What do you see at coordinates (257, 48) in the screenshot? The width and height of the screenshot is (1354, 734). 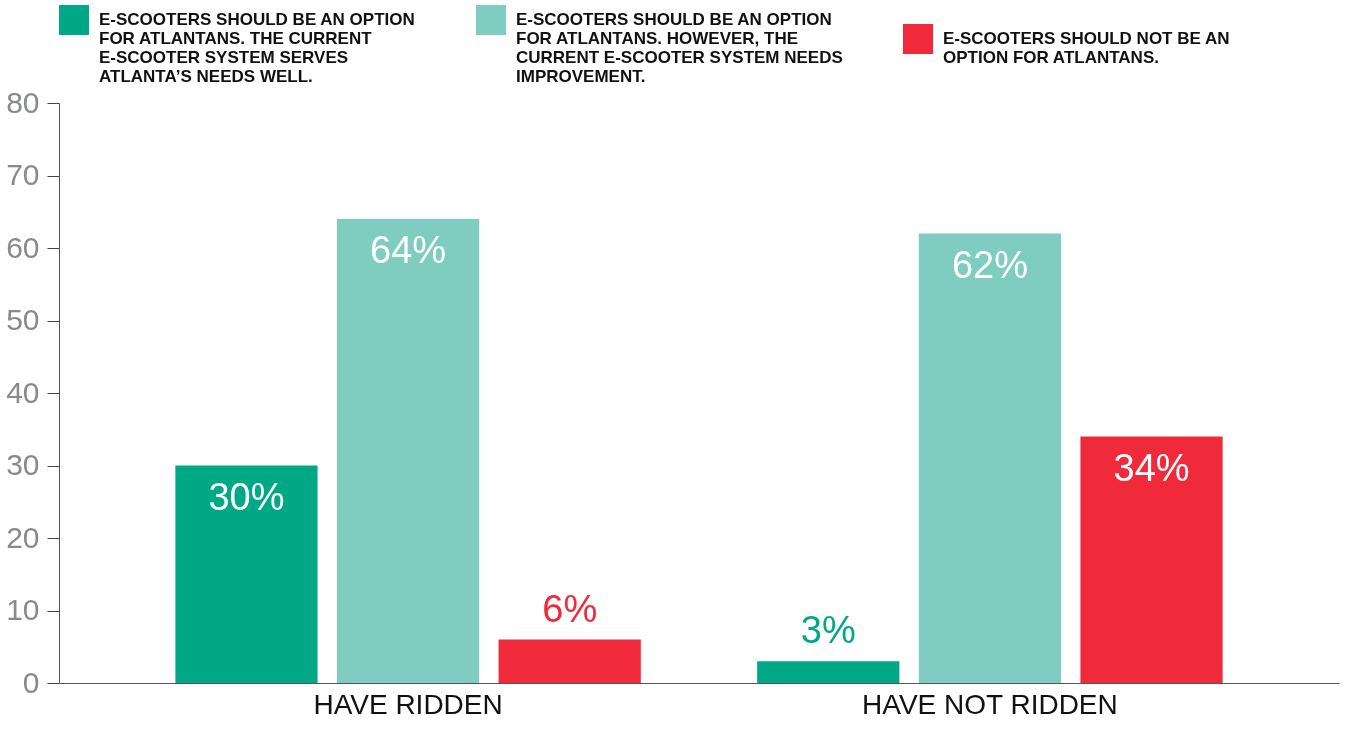 I see `legend-label: E-SCOOTERS SHOULD BE AN OPTION FOR ATLANTANS. THE CURRENT E-SCOOTER SYSTEM SERVES ATLANTA’S NEEDS WELL.` at bounding box center [257, 48].